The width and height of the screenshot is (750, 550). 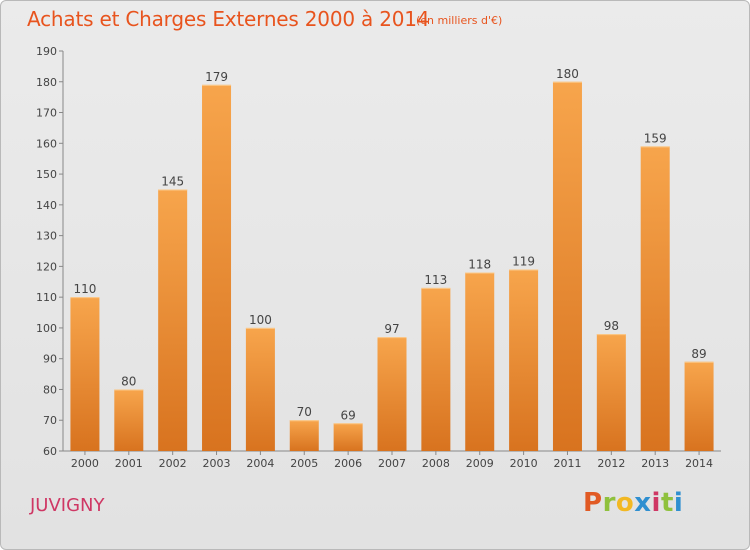 I want to click on bar-2004, so click(x=260, y=389).